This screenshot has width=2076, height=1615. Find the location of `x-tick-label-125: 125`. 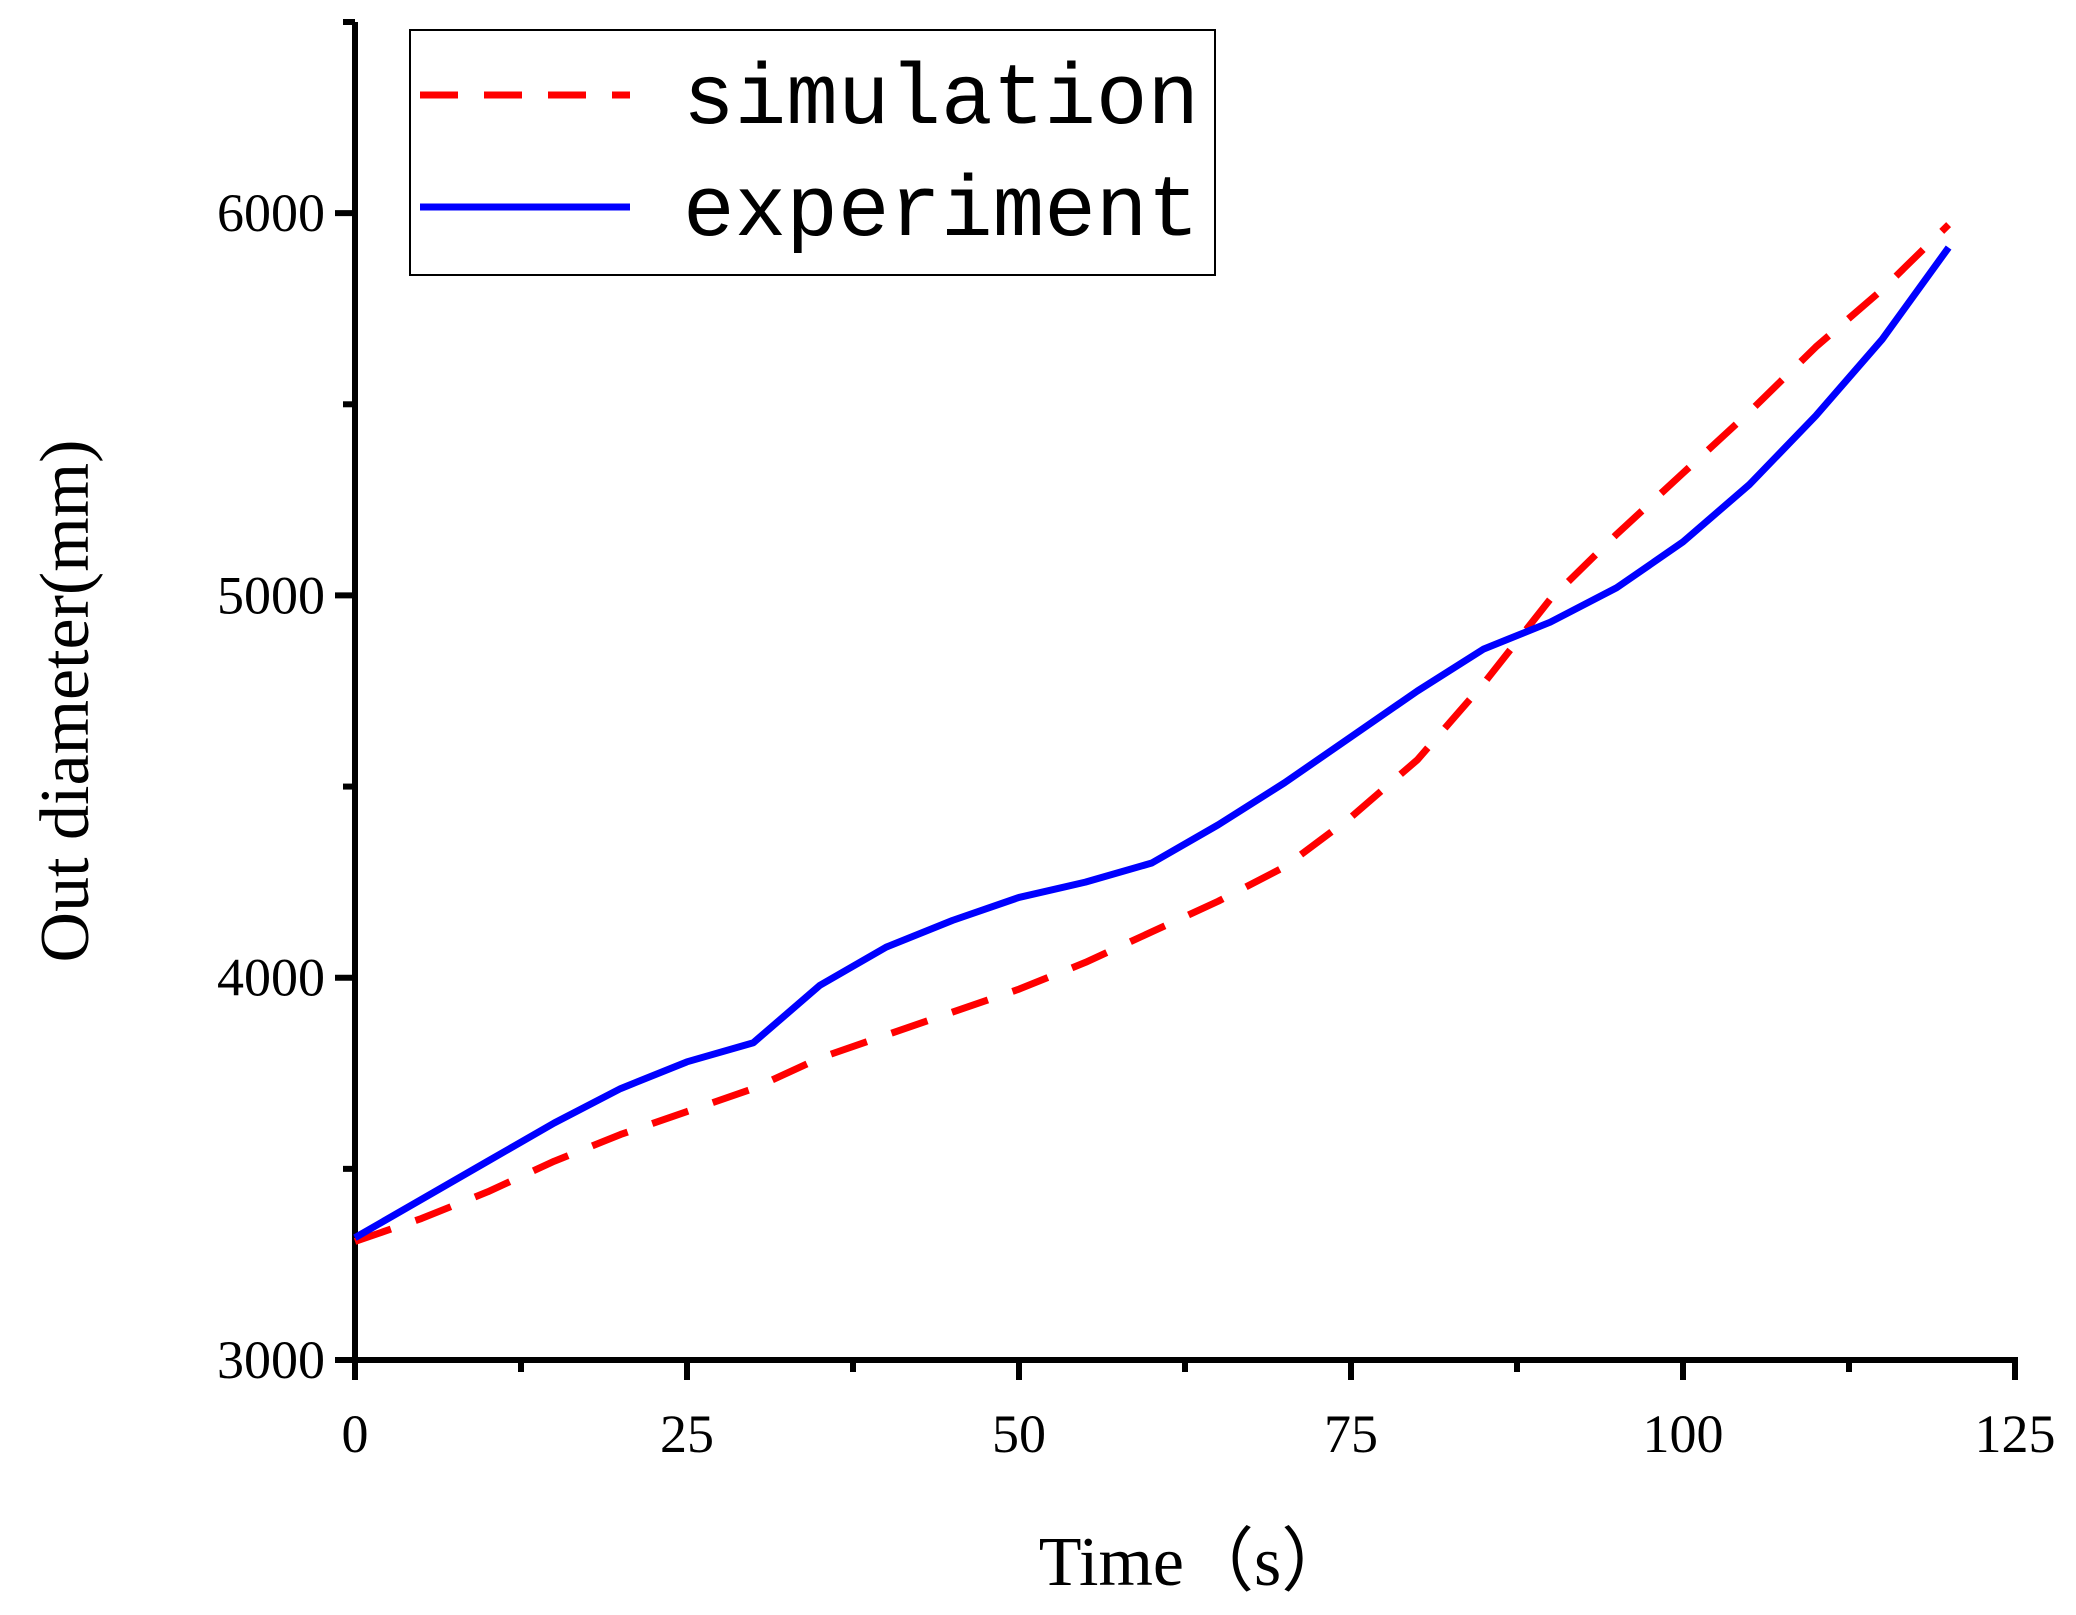

x-tick-label-125: 125 is located at coordinates (2015, 1434).